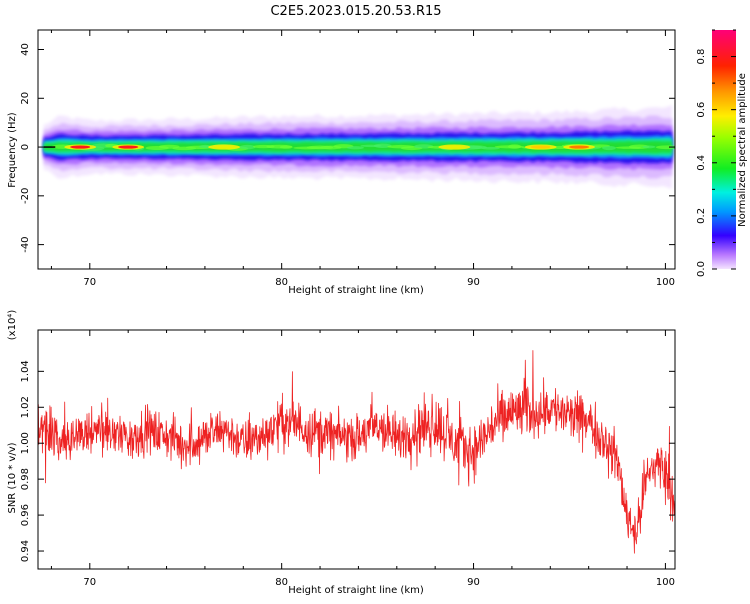 This screenshot has height=604, width=750. Describe the element at coordinates (12, 150) in the screenshot. I see `spectrogram-y-axis-label: Frequency (Hz)` at that location.